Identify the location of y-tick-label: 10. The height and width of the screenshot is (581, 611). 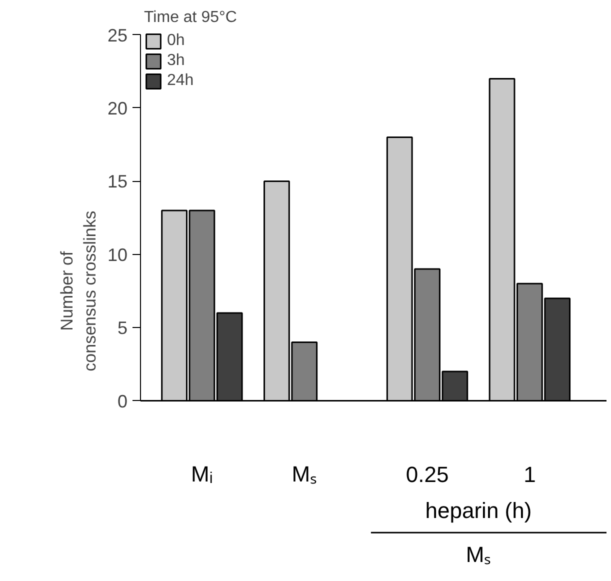
(117, 254).